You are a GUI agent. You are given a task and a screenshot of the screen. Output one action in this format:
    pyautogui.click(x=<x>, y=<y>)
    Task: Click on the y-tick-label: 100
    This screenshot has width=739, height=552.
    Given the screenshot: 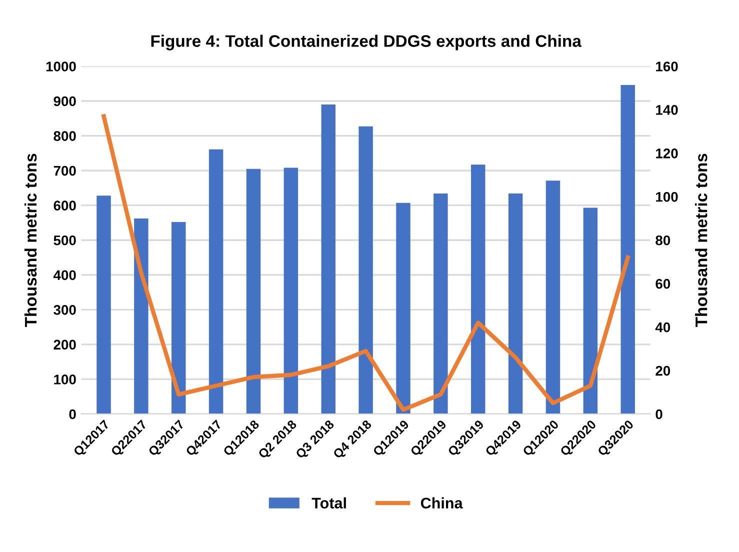 What is the action you would take?
    pyautogui.click(x=65, y=379)
    